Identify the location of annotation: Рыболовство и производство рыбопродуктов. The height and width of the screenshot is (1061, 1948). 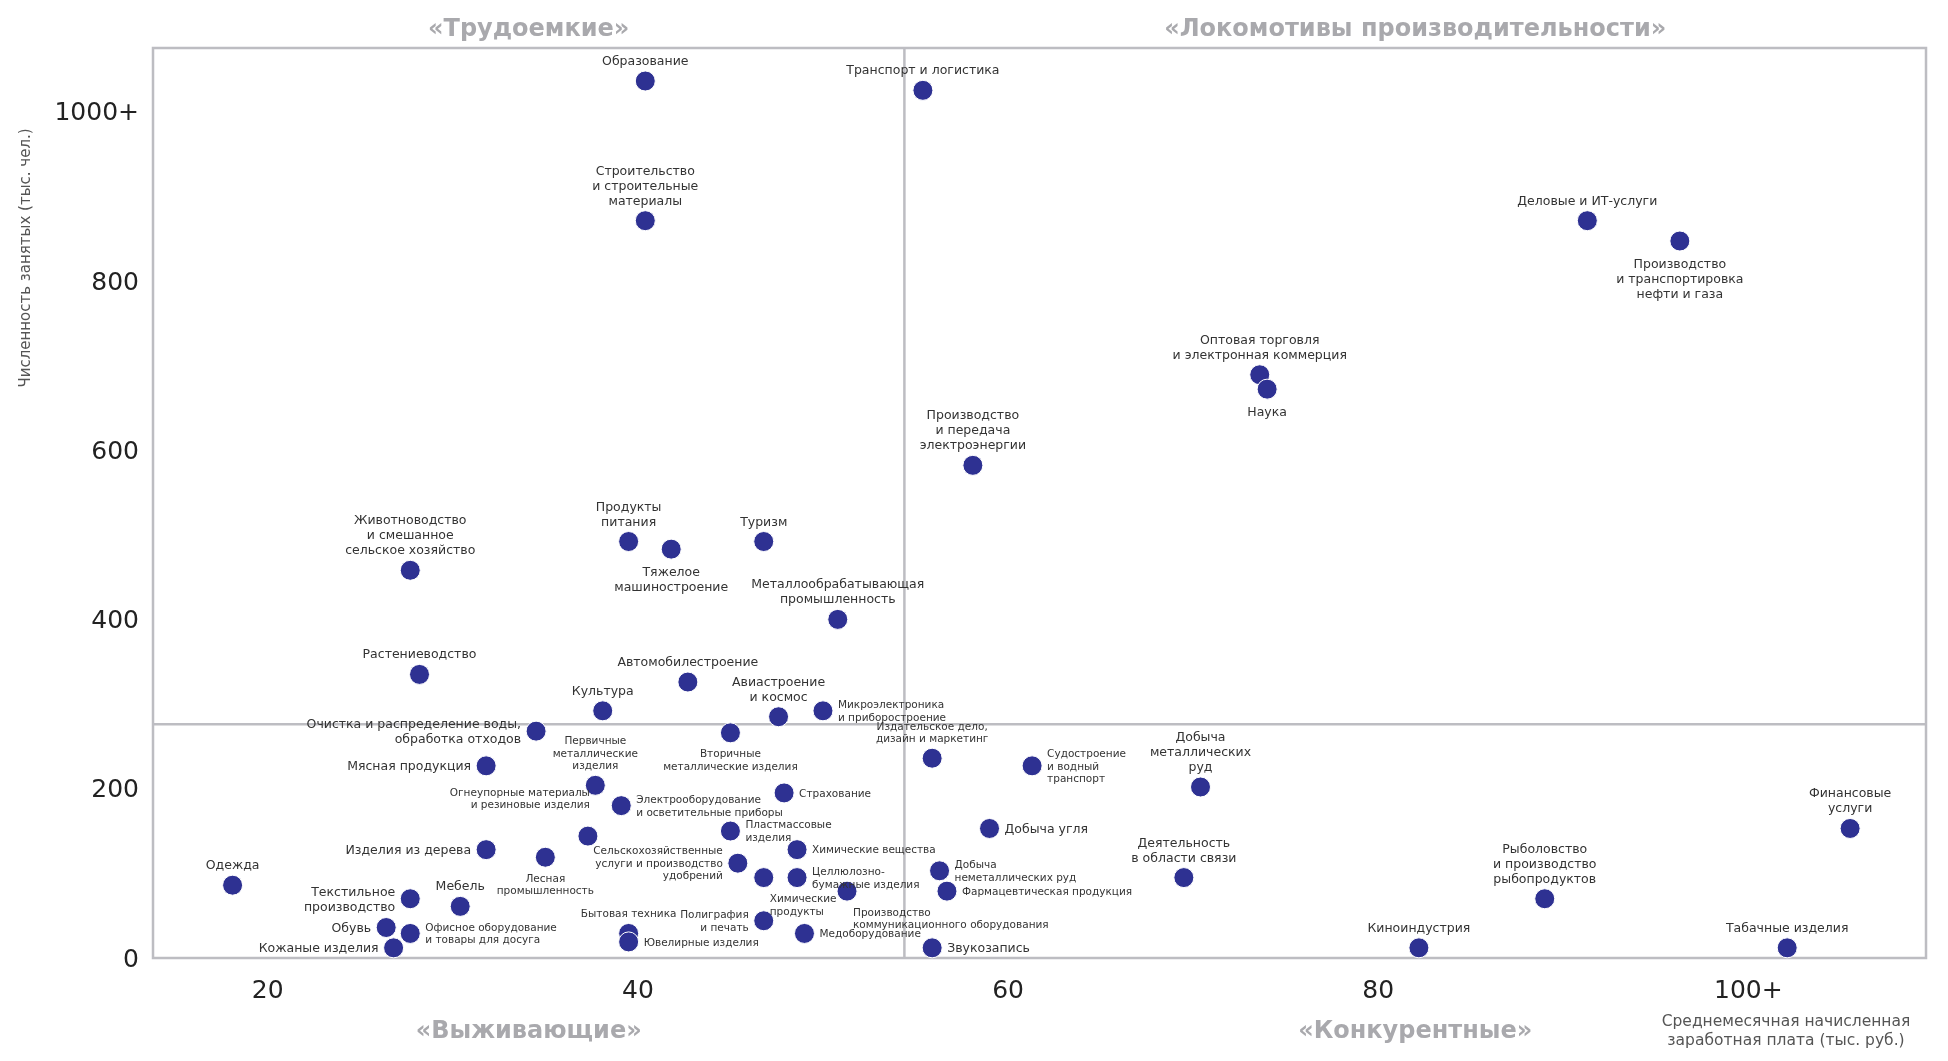
(1545, 863).